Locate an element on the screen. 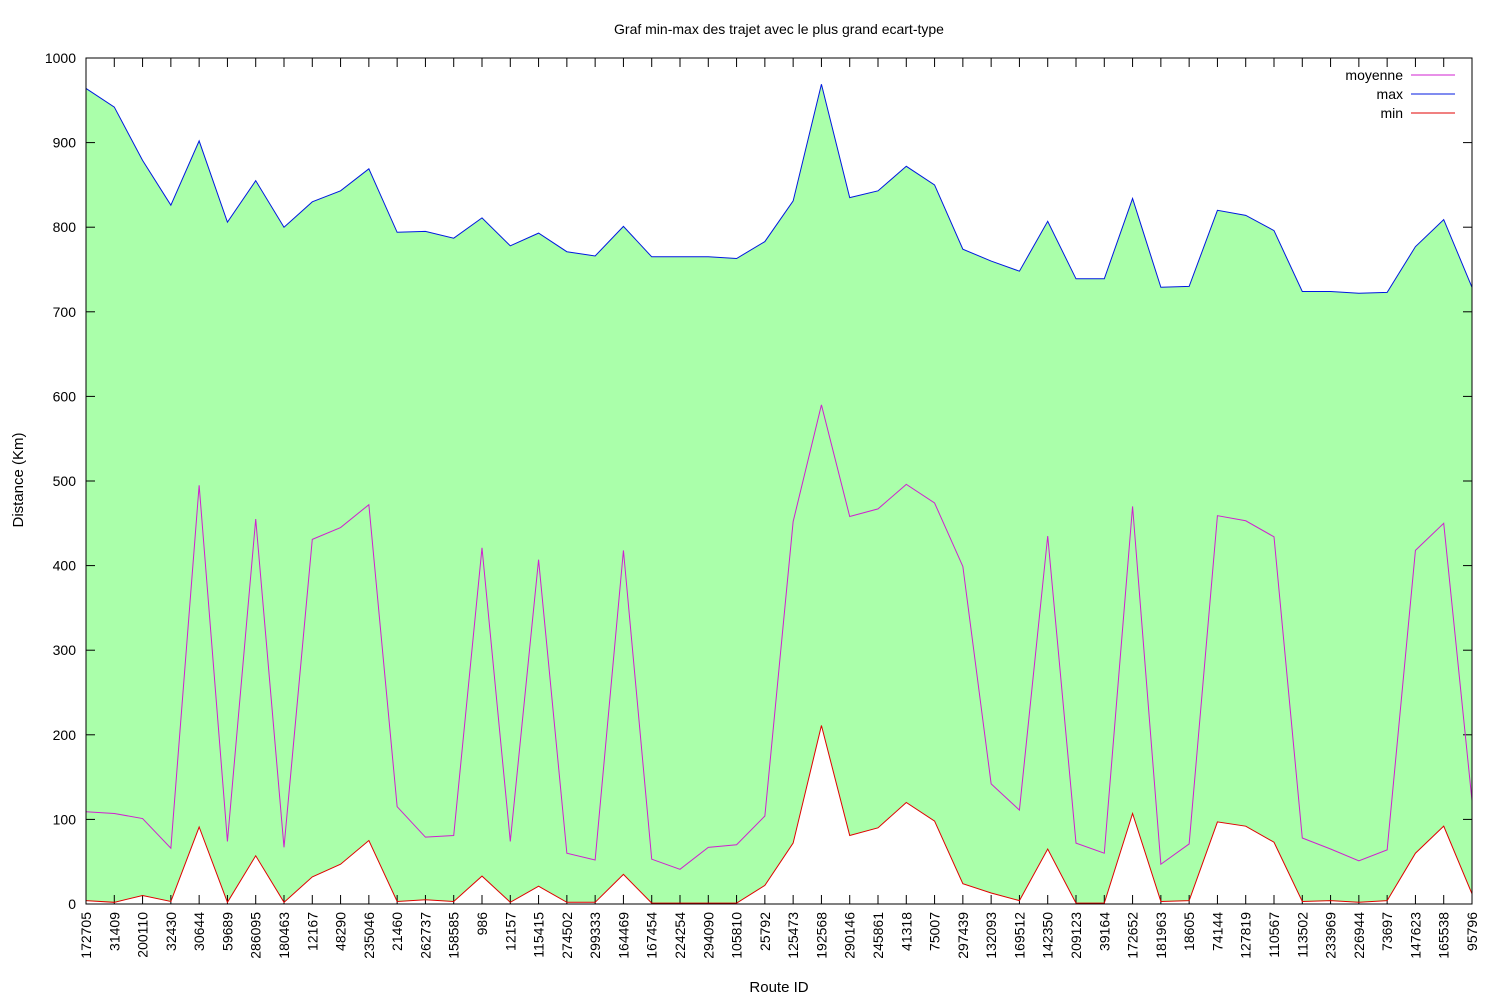 Image resolution: width=1500 pixels, height=1005 pixels. x-tick-label: 233969 is located at coordinates (1331, 935).